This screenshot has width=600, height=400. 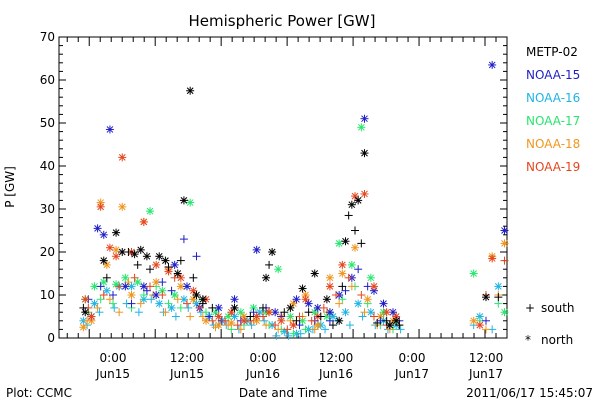 I want to click on y-axis-title: P [GW], so click(x=10, y=187).